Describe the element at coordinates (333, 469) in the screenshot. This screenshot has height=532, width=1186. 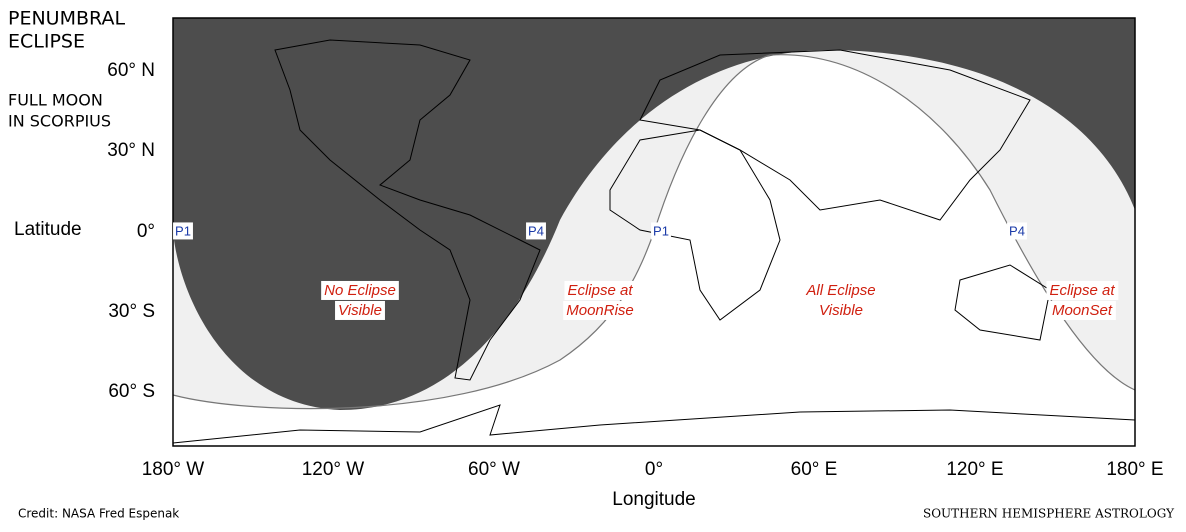
I see `x-tick-label: 120° W` at that location.